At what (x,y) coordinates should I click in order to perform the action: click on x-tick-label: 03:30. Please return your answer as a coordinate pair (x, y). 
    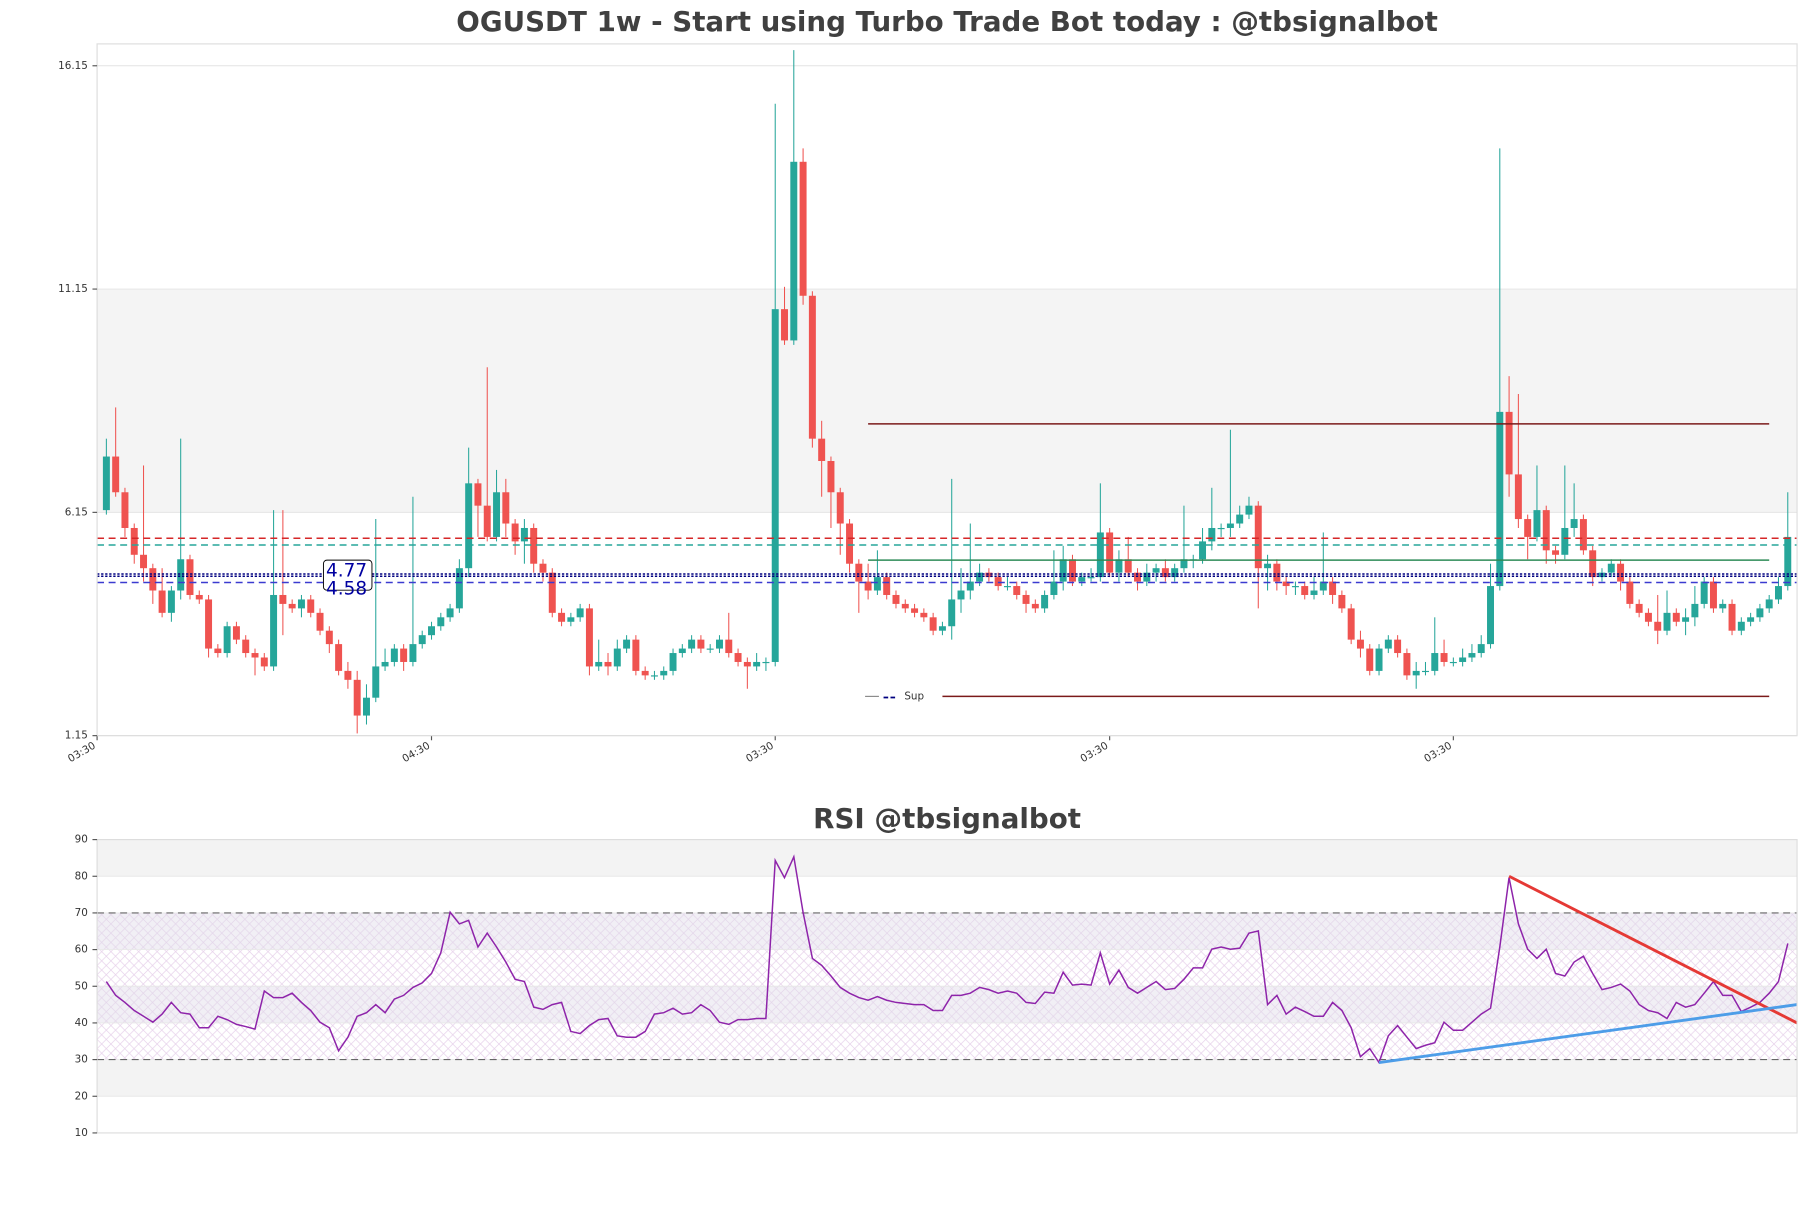
    Looking at the image, I should click on (82, 752).